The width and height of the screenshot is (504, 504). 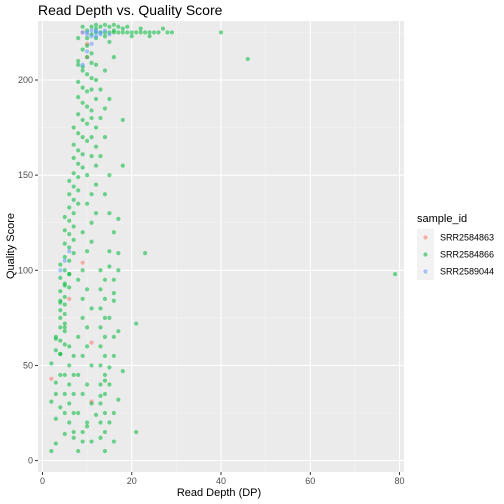 What do you see at coordinates (25, 80) in the screenshot?
I see `y-tick-label: 200` at bounding box center [25, 80].